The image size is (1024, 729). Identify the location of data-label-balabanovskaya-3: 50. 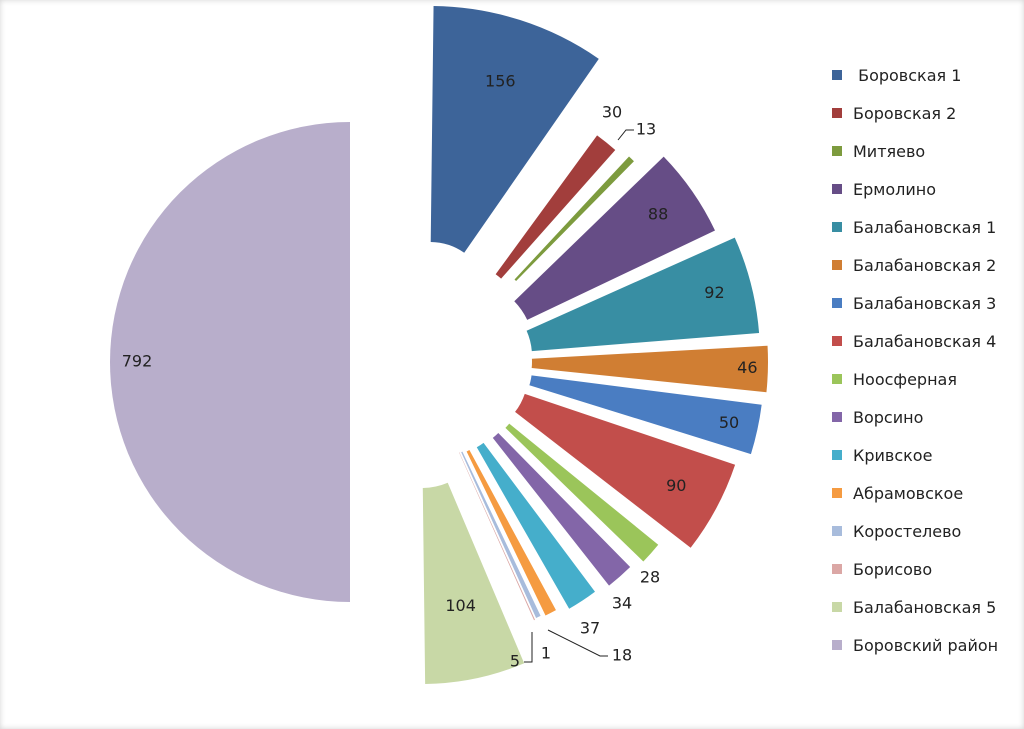
(729, 422).